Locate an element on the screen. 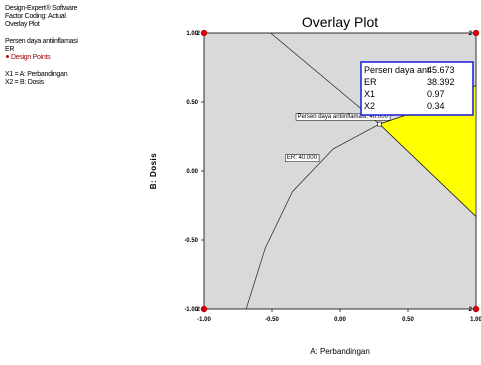  y-axis-label: B: Dosis is located at coordinates (153, 171).